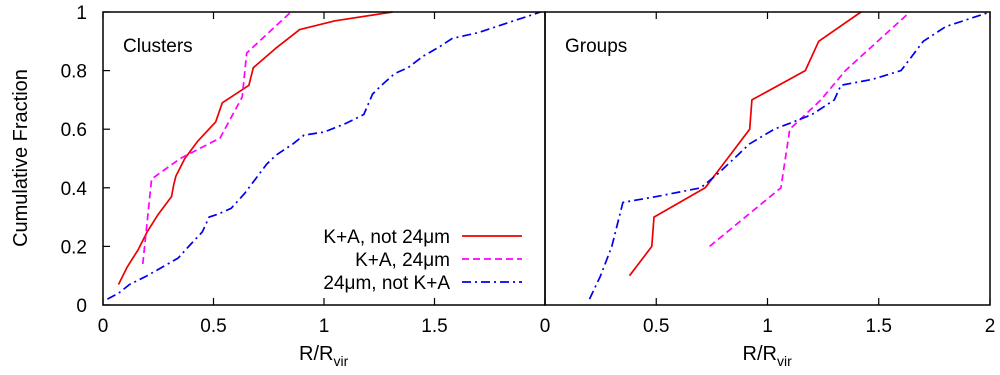 Image resolution: width=1000 pixels, height=375 pixels. I want to click on y-tick-label: 0.6, so click(74, 130).